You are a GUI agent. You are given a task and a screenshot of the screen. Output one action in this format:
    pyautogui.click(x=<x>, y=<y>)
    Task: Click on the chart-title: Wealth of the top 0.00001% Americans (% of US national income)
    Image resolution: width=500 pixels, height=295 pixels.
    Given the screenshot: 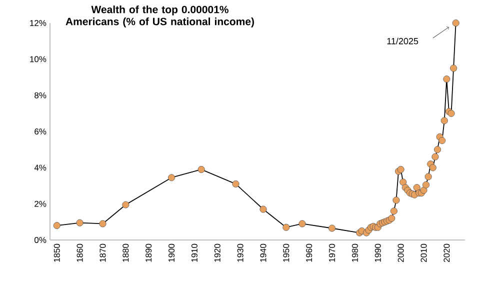 What is the action you would take?
    pyautogui.click(x=160, y=17)
    